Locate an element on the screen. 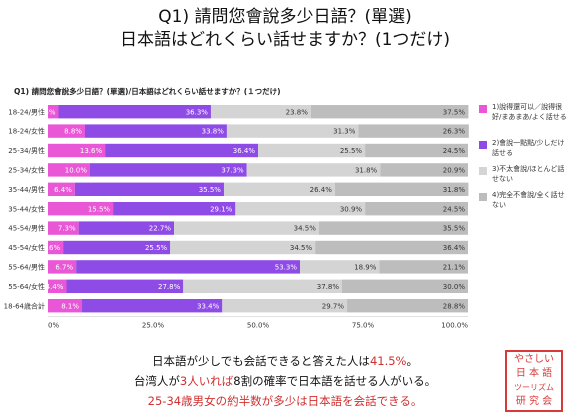 This screenshot has width=570, height=417. summary-line-1-value: 41.5% is located at coordinates (388, 361).